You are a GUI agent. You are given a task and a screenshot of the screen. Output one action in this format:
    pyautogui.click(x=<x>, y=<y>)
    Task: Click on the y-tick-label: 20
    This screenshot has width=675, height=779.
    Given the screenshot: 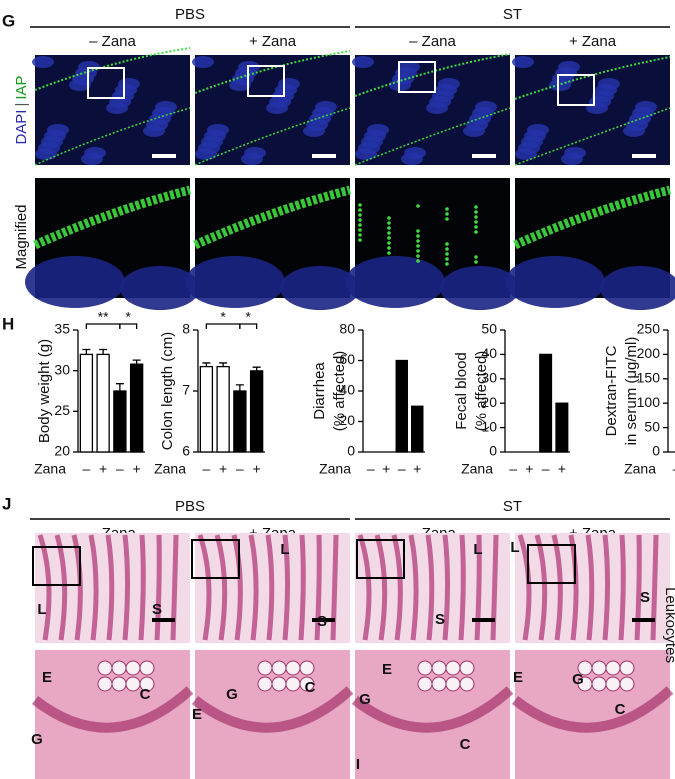 What is the action you would take?
    pyautogui.click(x=62, y=451)
    